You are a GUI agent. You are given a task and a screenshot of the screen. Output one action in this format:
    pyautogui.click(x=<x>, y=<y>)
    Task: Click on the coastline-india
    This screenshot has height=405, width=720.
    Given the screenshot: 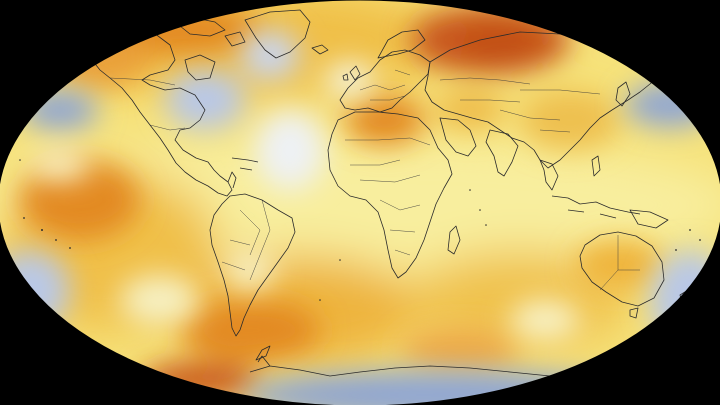 What is the action you would take?
    pyautogui.click(x=502, y=153)
    